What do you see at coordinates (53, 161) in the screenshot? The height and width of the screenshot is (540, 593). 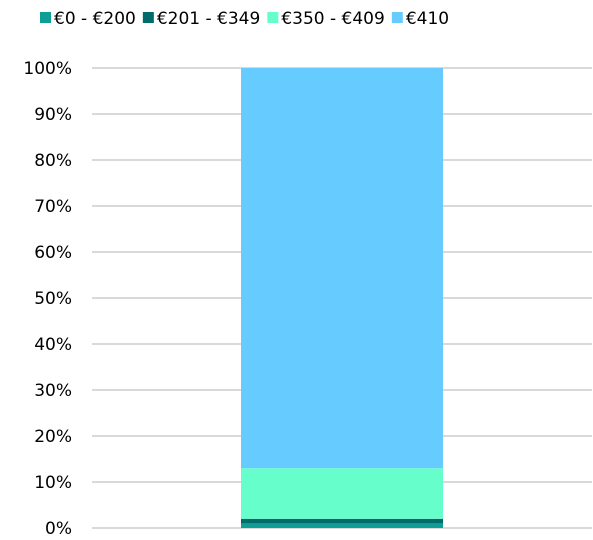 I see `y-tick-label: 80%` at bounding box center [53, 161].